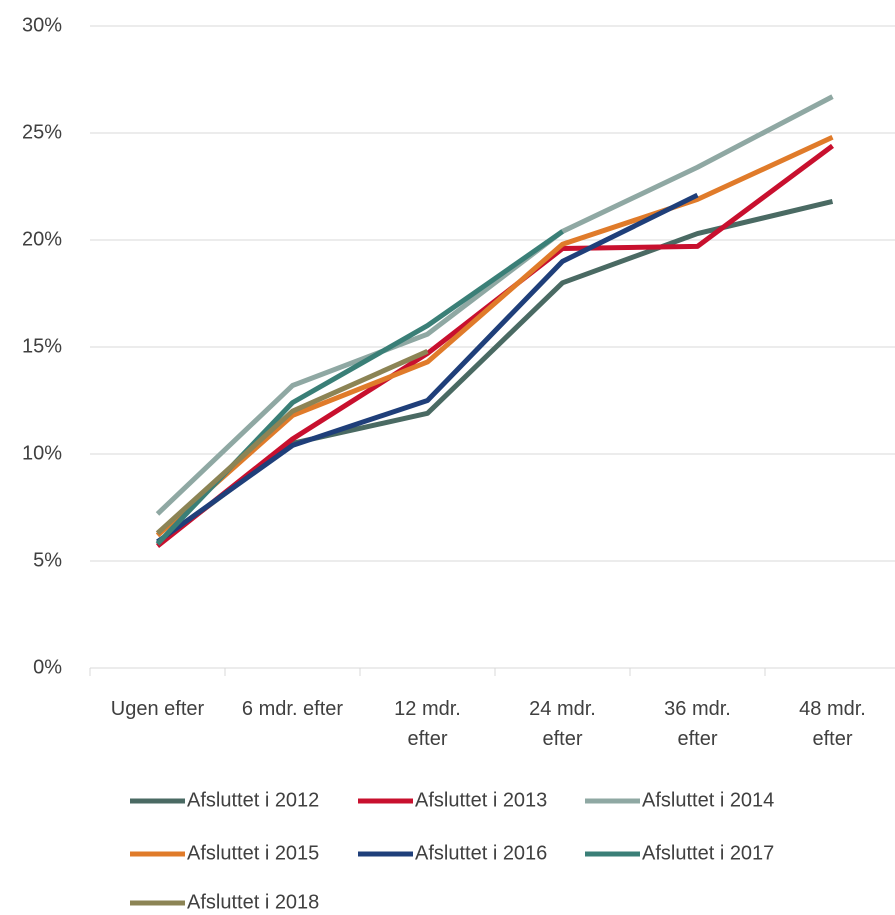  Describe the element at coordinates (253, 853) in the screenshot. I see `legend-label: Afsluttet i 2015` at that location.